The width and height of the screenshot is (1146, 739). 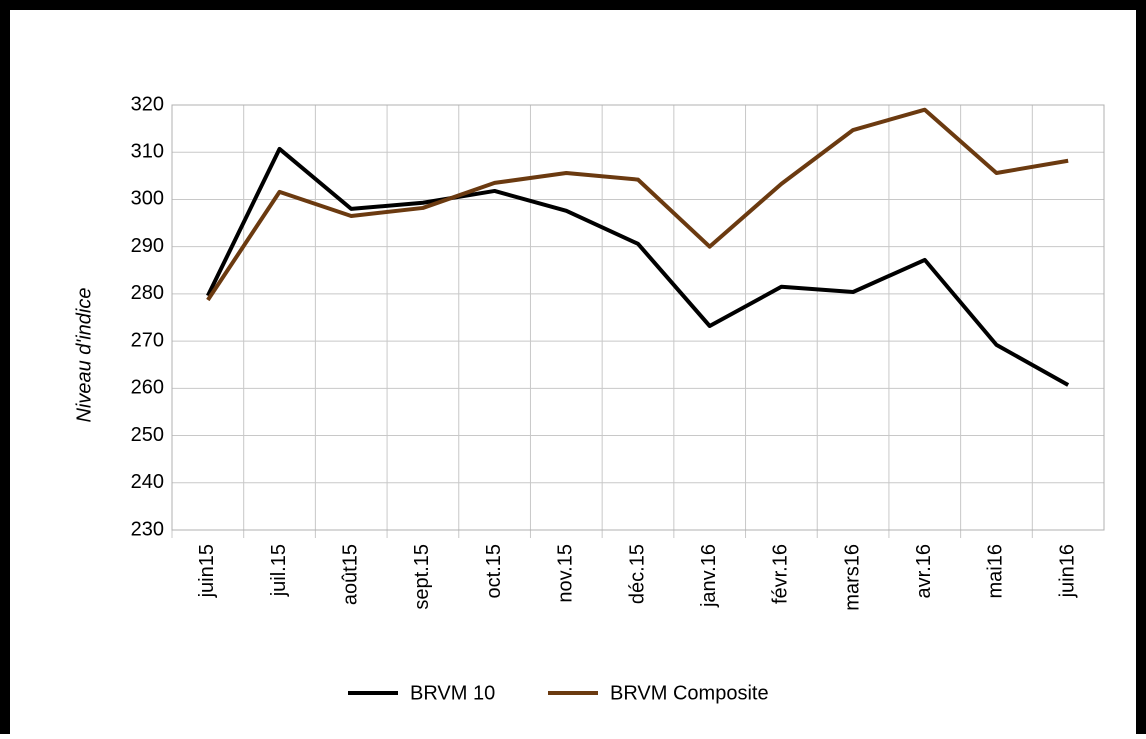 What do you see at coordinates (147, 199) in the screenshot?
I see `y-tick-label: 300` at bounding box center [147, 199].